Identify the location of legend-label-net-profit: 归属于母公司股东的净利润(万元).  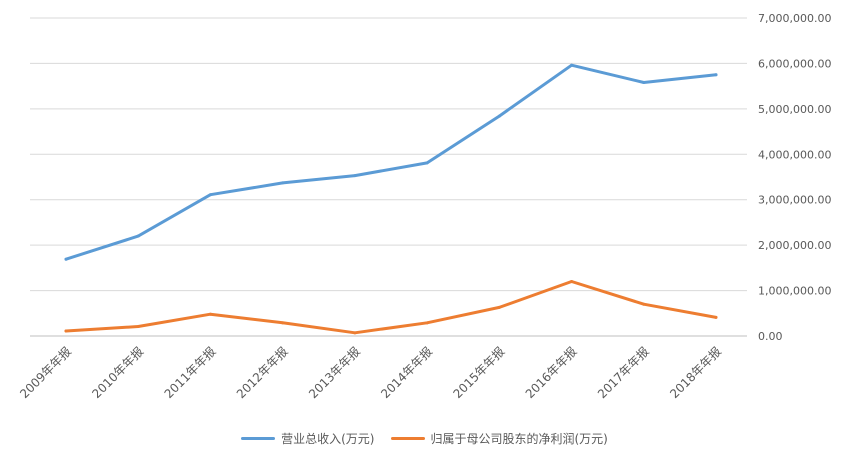
(519, 438).